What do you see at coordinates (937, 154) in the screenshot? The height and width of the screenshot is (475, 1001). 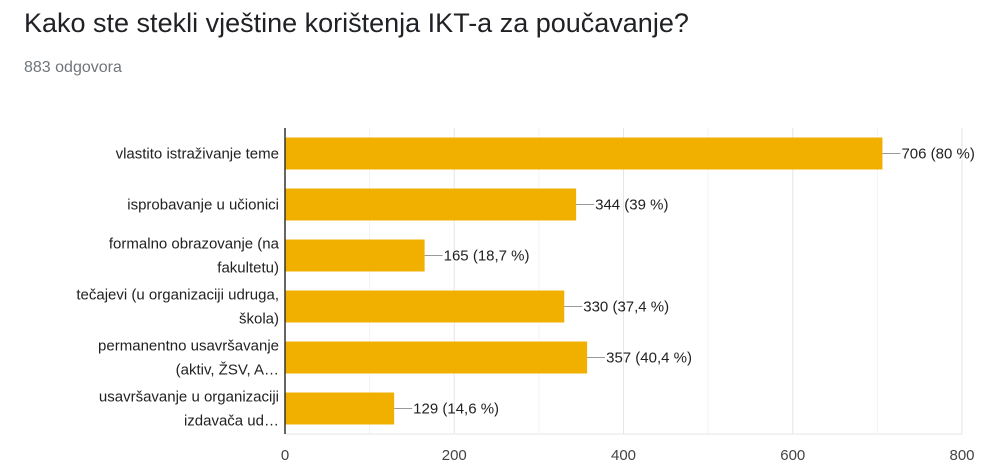 I see `data-label: 706 (80 %)` at bounding box center [937, 154].